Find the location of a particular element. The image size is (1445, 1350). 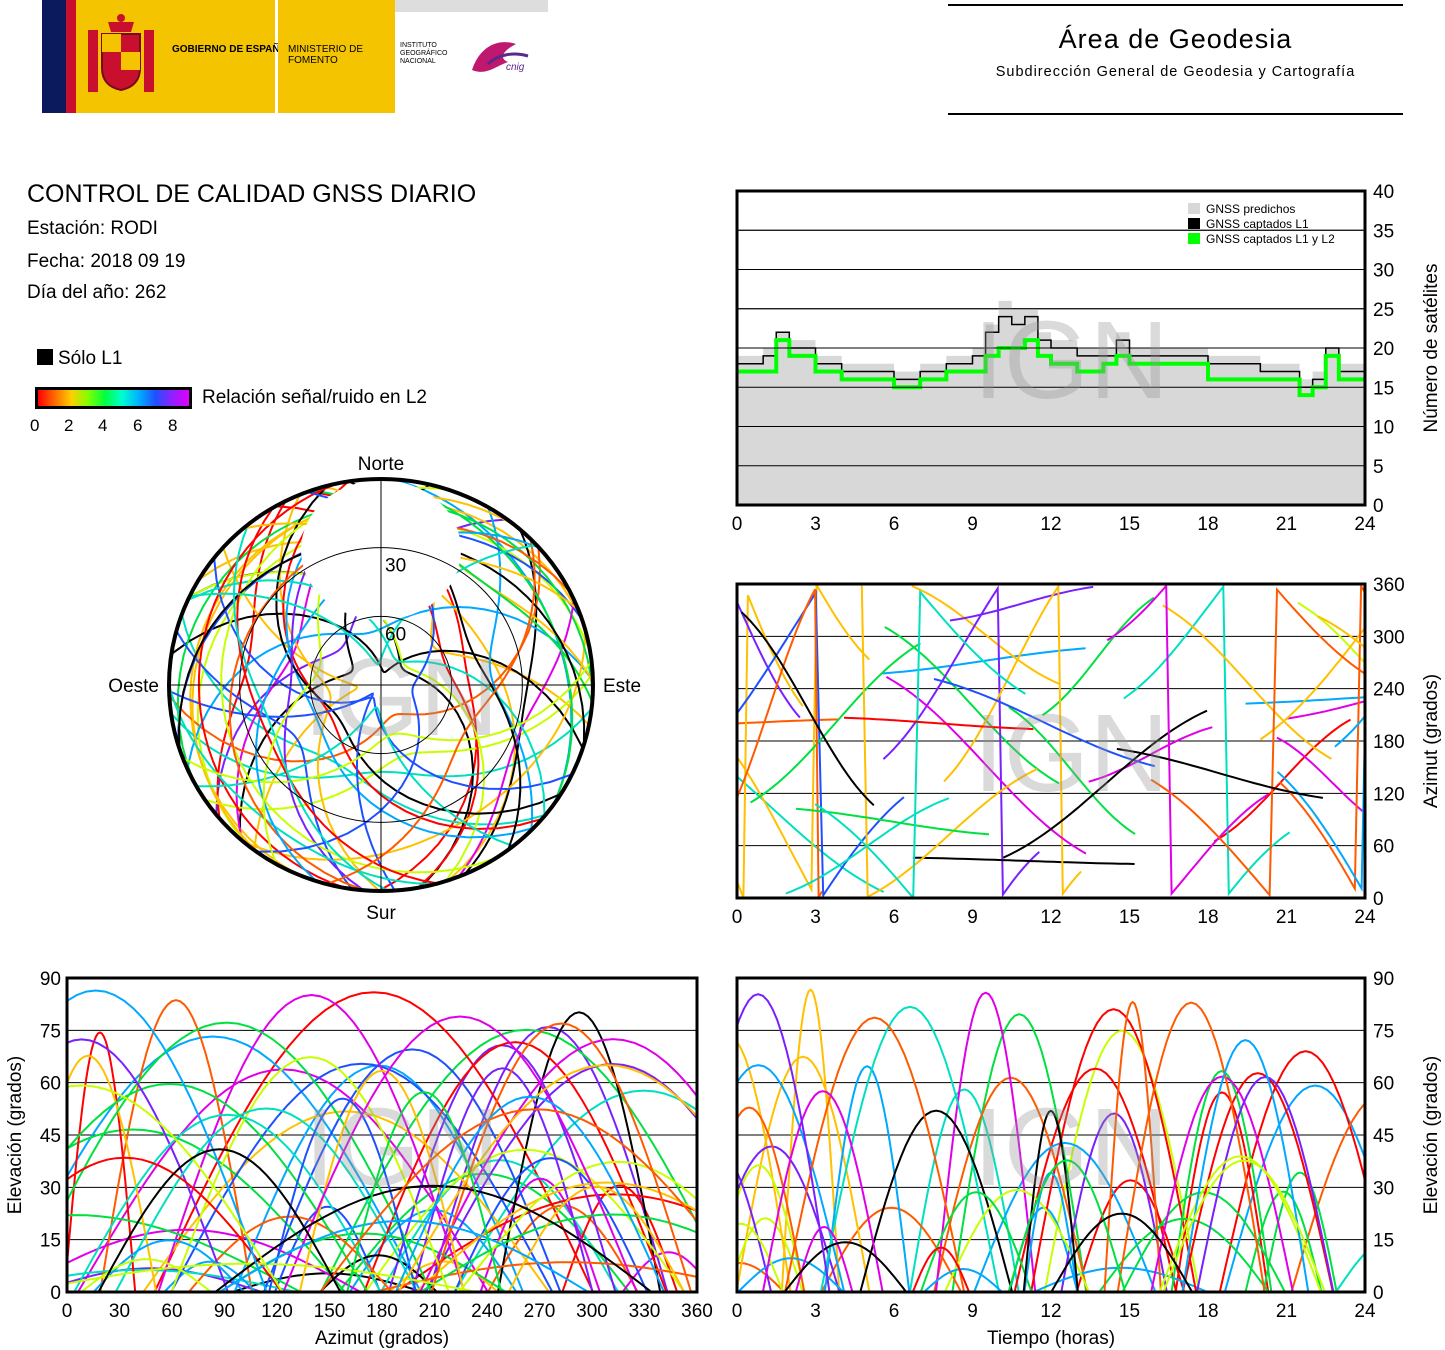

y-tick-label: 75 is located at coordinates (50, 1031).